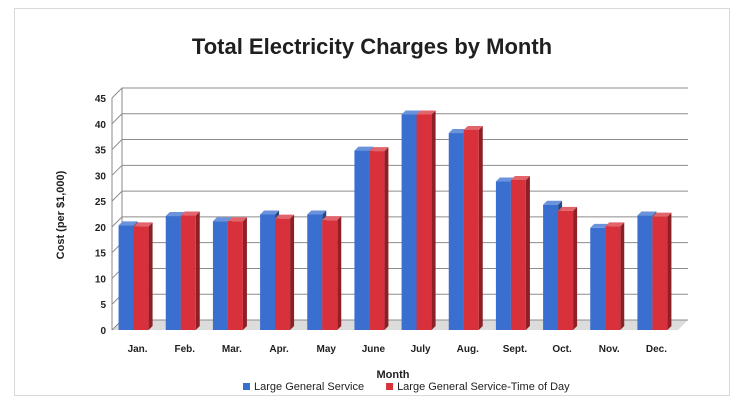  I want to click on x-axis-label: Month, so click(393, 375).